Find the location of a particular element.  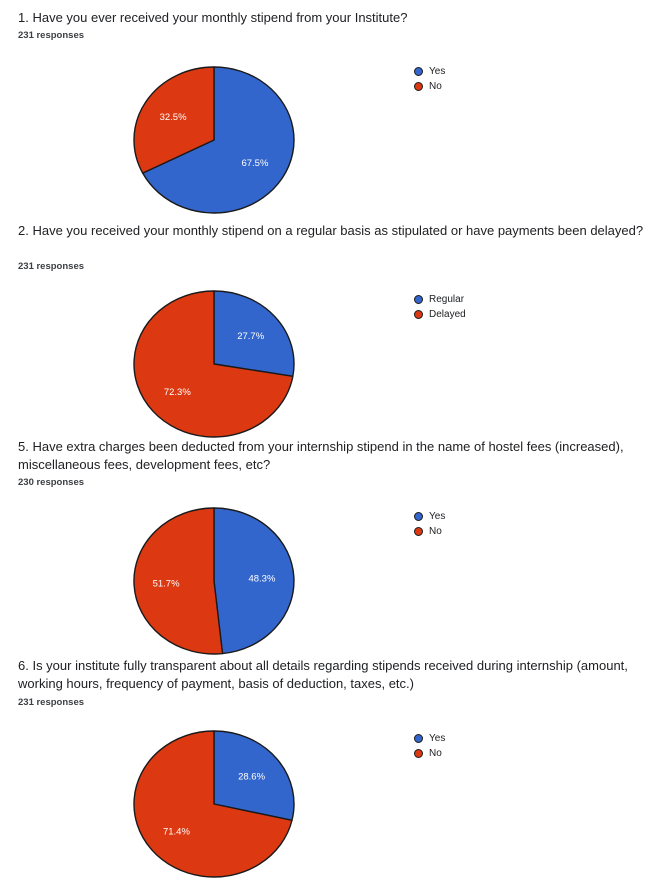

slice-label: 71.4% is located at coordinates (176, 831).